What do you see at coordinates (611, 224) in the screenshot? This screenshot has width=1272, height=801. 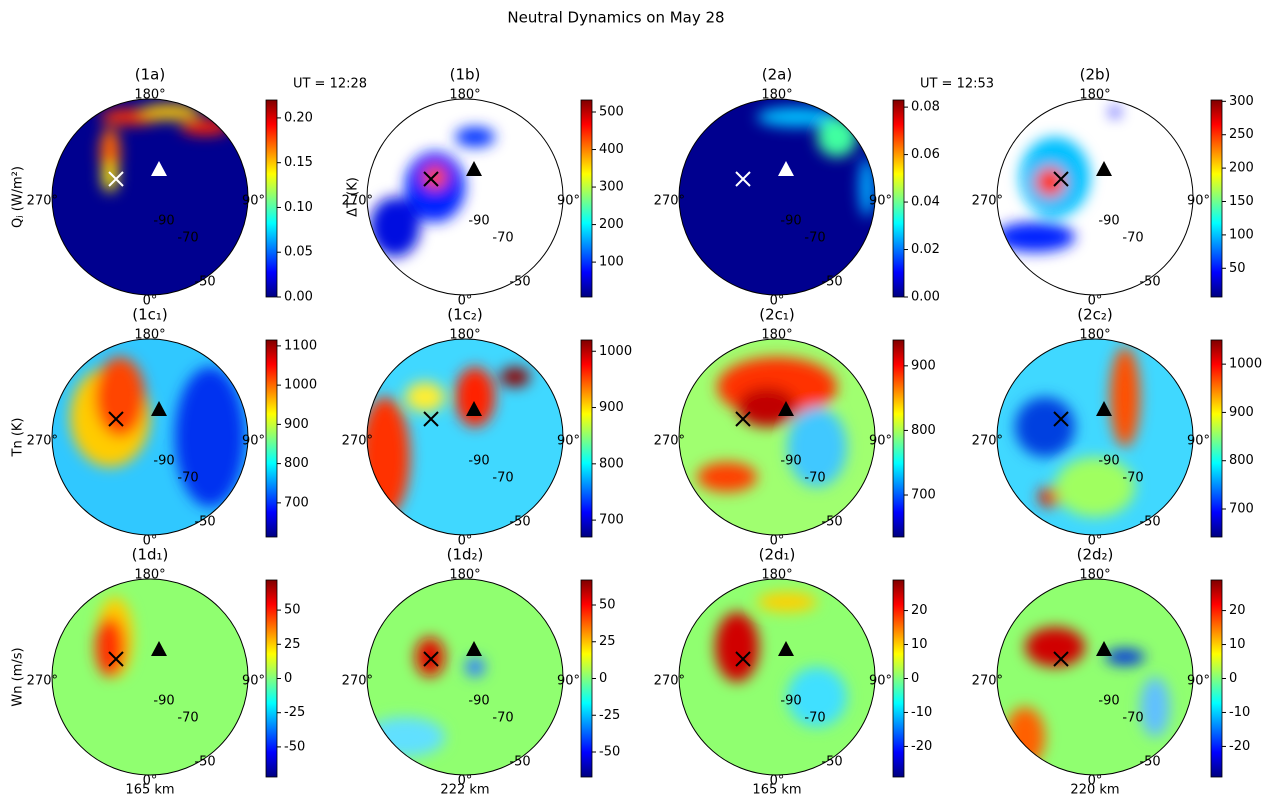 I see `colorbar-tick-label: 200` at bounding box center [611, 224].